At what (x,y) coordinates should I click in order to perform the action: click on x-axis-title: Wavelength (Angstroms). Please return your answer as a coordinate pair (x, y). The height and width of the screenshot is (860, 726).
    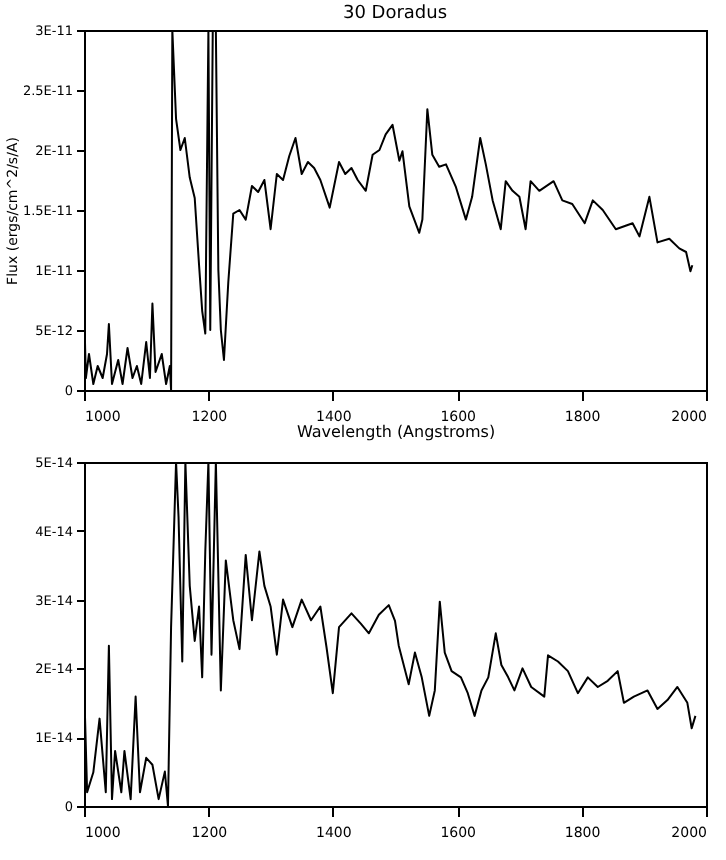
    Looking at the image, I should click on (396, 432).